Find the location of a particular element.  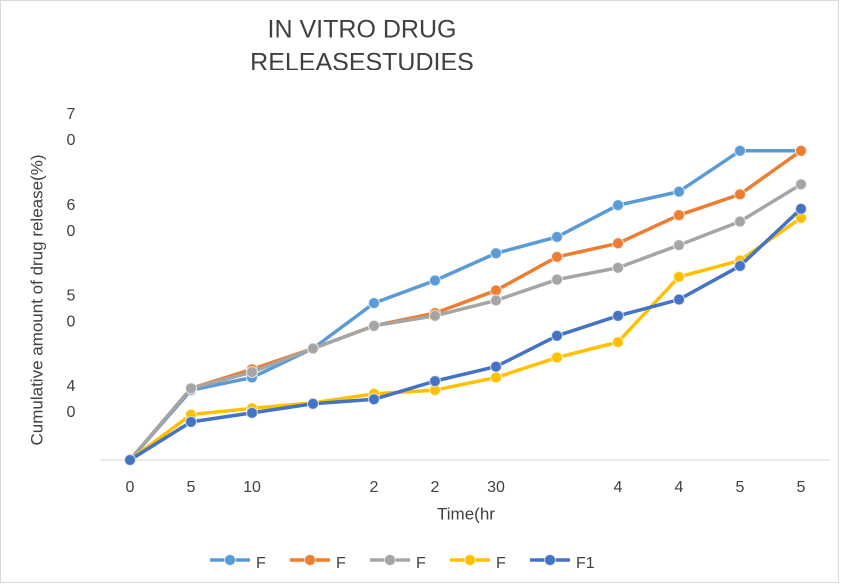

title-group: IN VITRO DRUG RELEASESTUDIES is located at coordinates (362, 46).